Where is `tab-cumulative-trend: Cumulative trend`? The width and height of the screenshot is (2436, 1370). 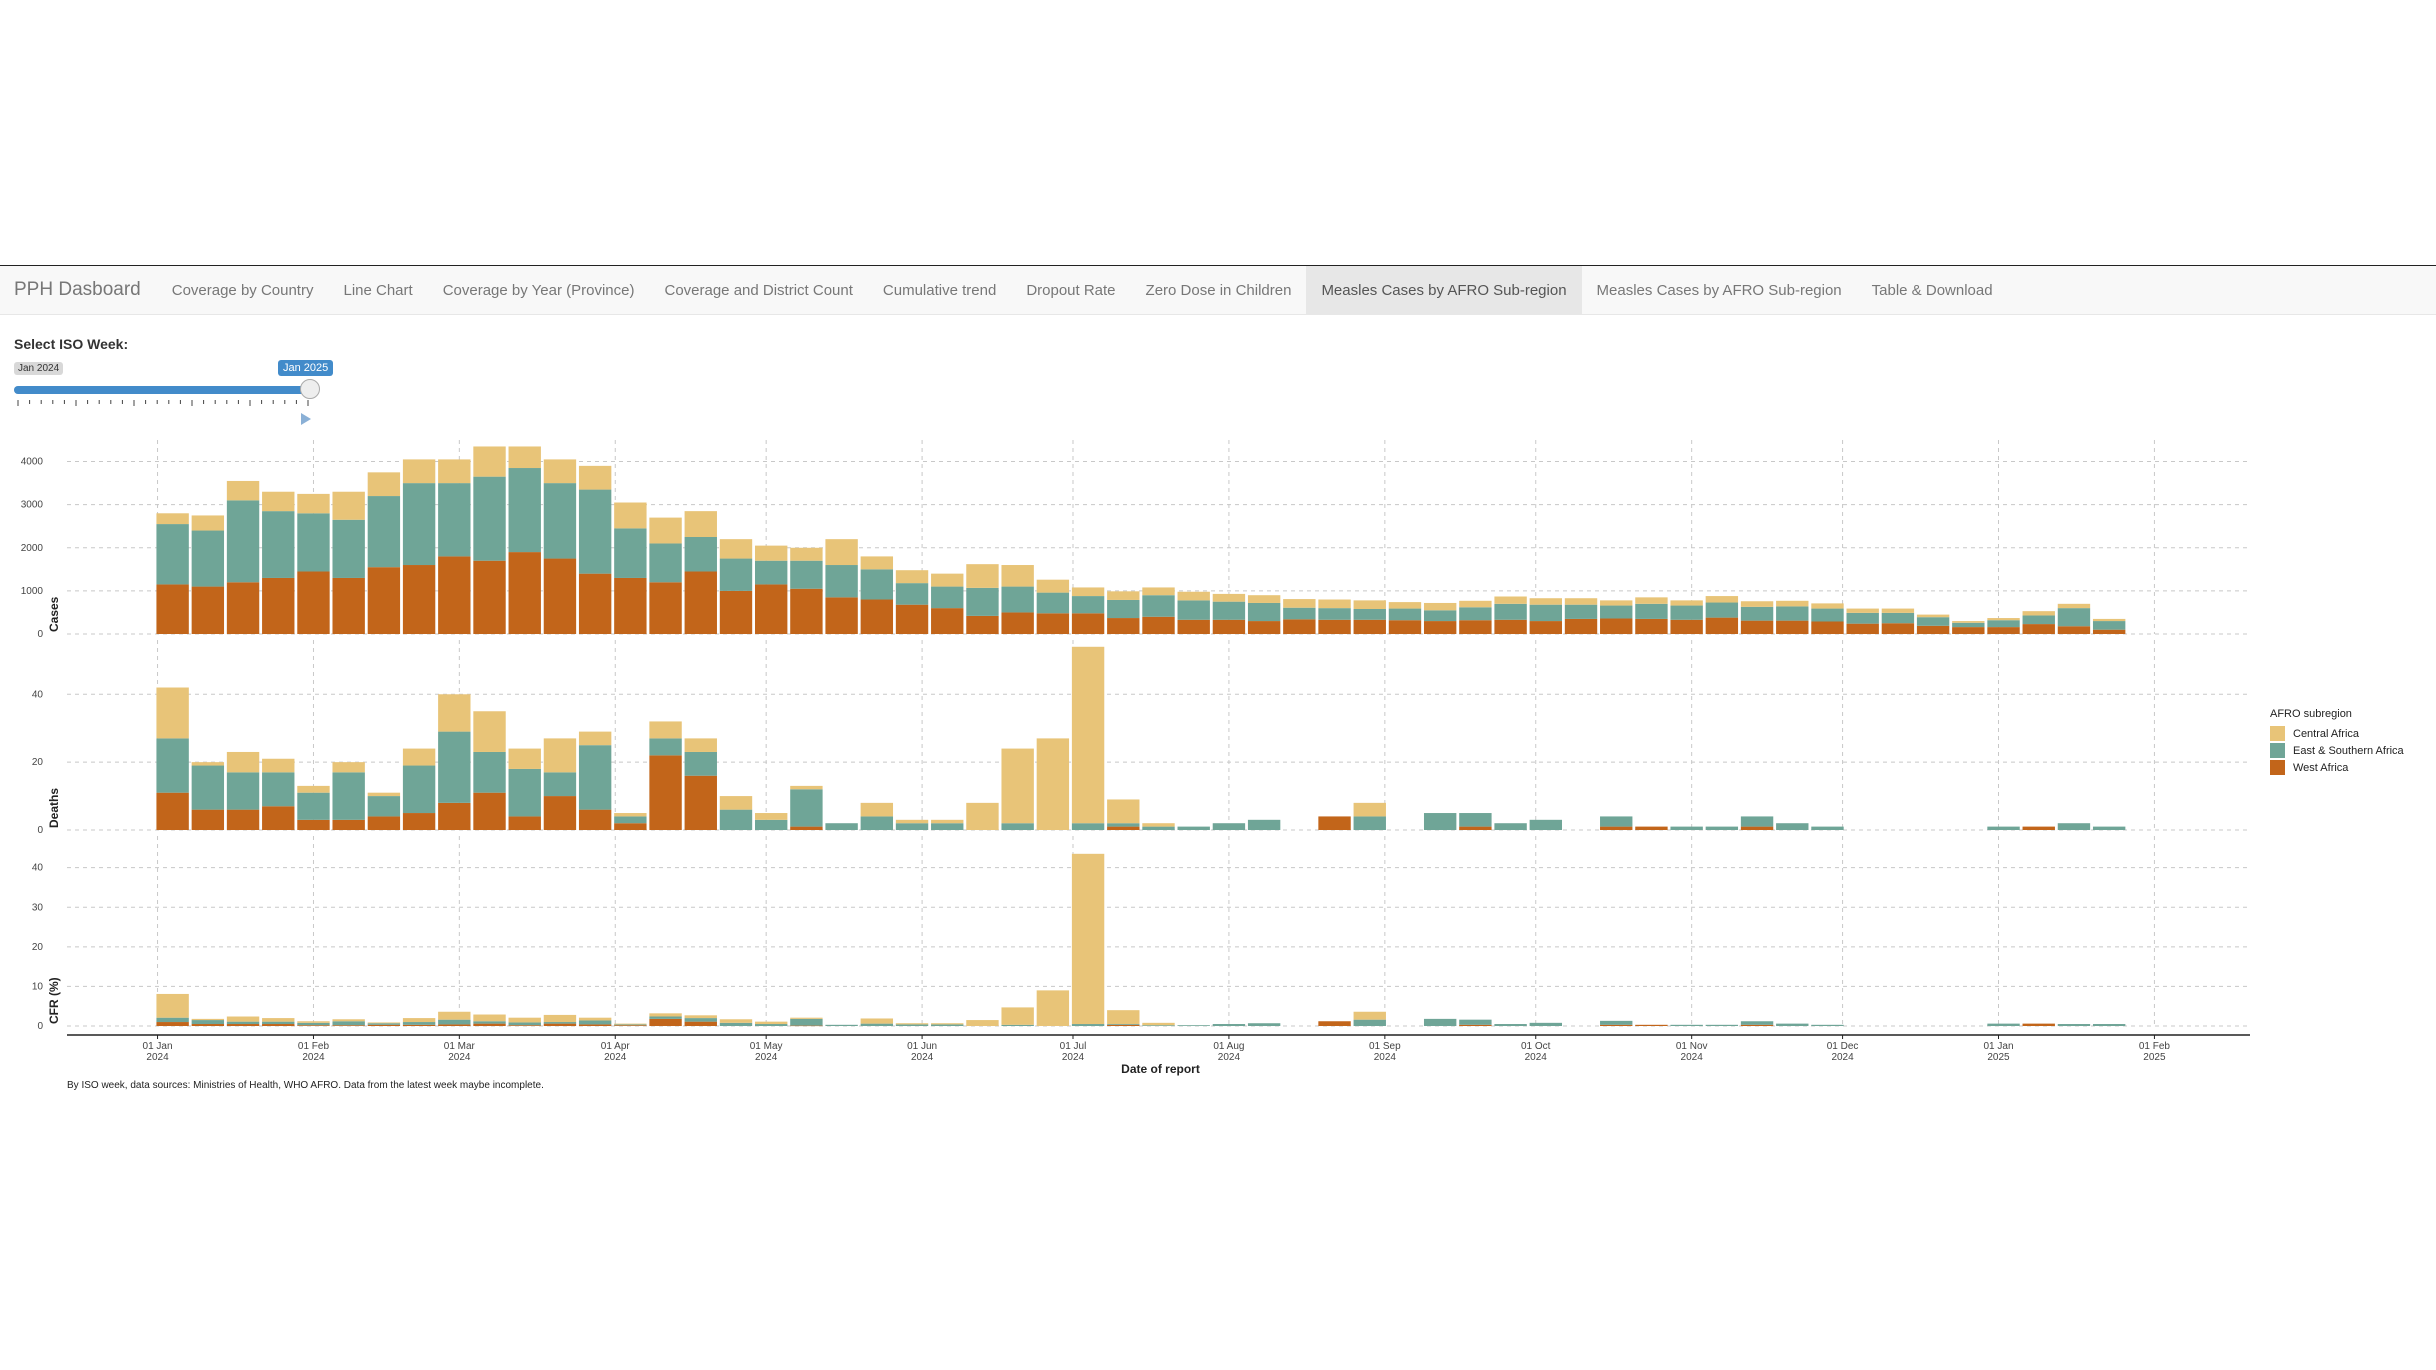 tab-cumulative-trend: Cumulative trend is located at coordinates (939, 290).